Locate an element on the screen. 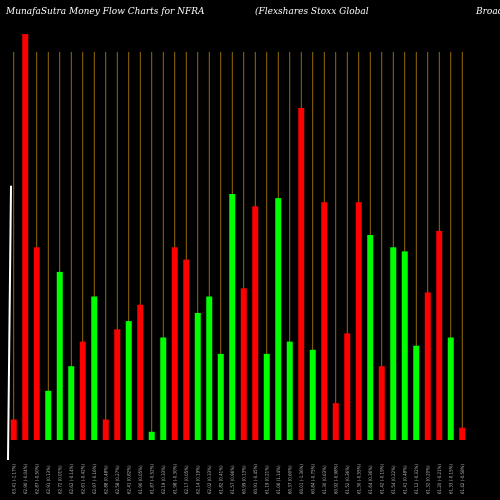  x-tick-label: 60.92 (-0.98%) is located at coordinates (335, 479).